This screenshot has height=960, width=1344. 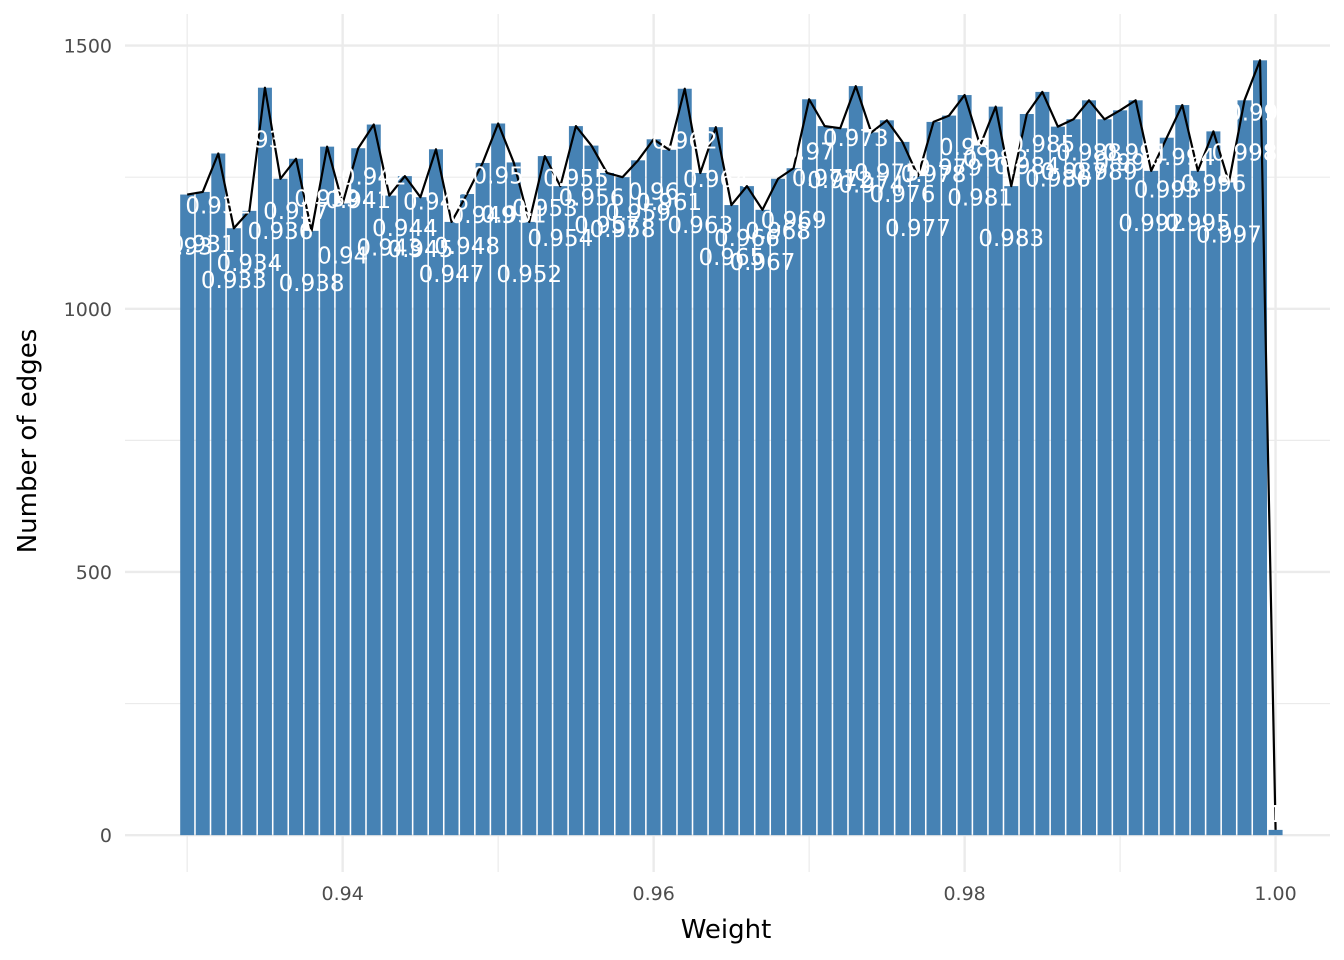 What do you see at coordinates (1119, 163) in the screenshot?
I see `bar-label: 0.99` at bounding box center [1119, 163].